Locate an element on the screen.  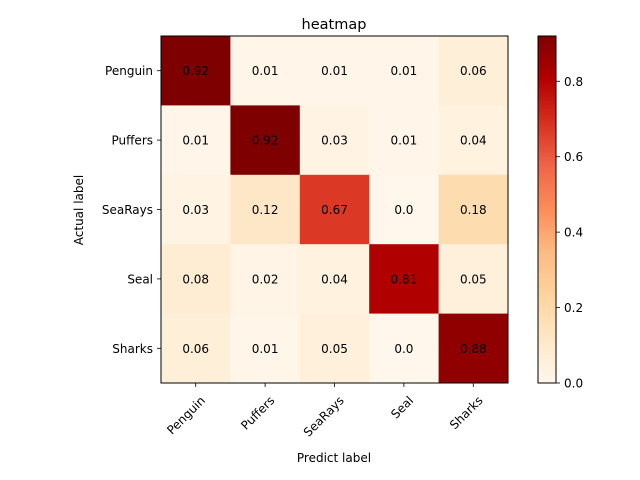
y-axis-label: Actual label is located at coordinates (79, 210).